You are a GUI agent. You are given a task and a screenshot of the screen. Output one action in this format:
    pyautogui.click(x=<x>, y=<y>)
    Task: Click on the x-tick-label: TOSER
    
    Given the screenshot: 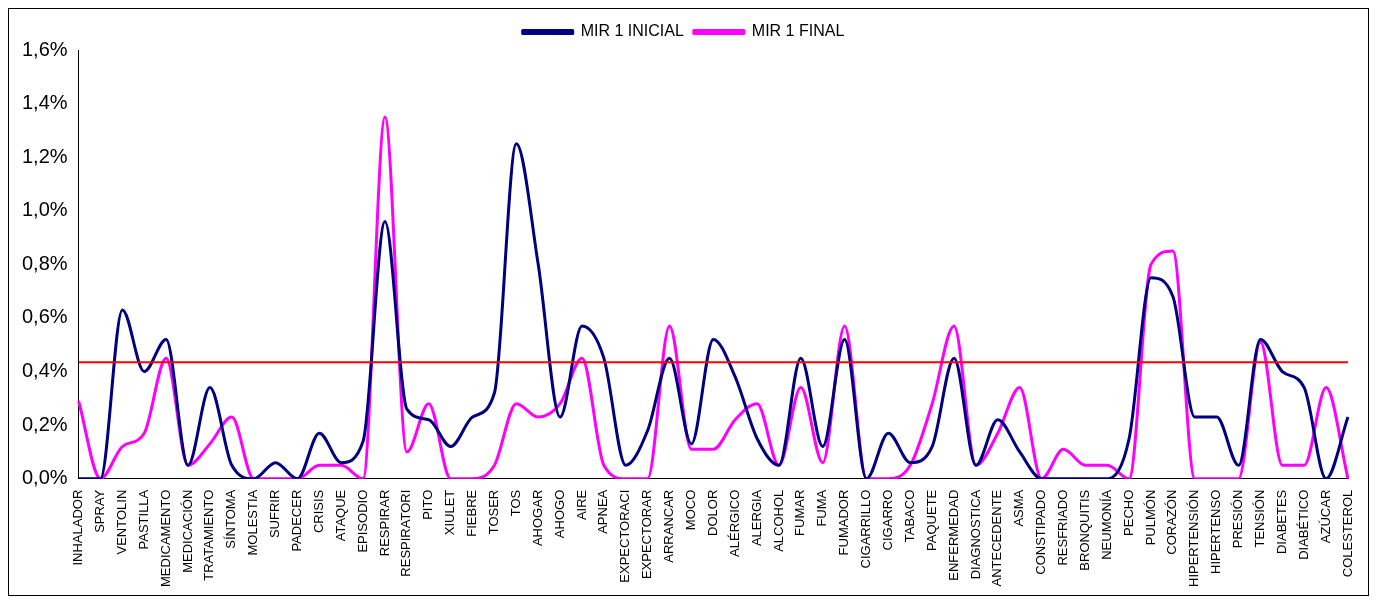 What is the action you would take?
    pyautogui.click(x=494, y=512)
    